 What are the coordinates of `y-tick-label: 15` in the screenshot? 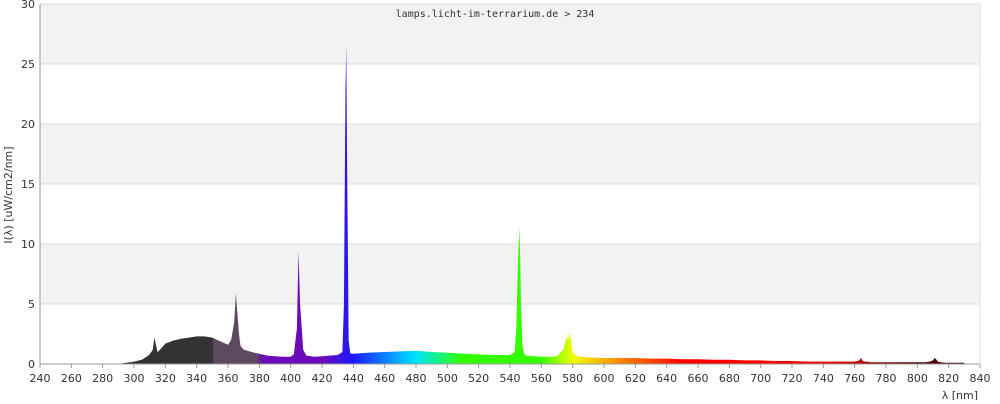 It's located at (28, 184).